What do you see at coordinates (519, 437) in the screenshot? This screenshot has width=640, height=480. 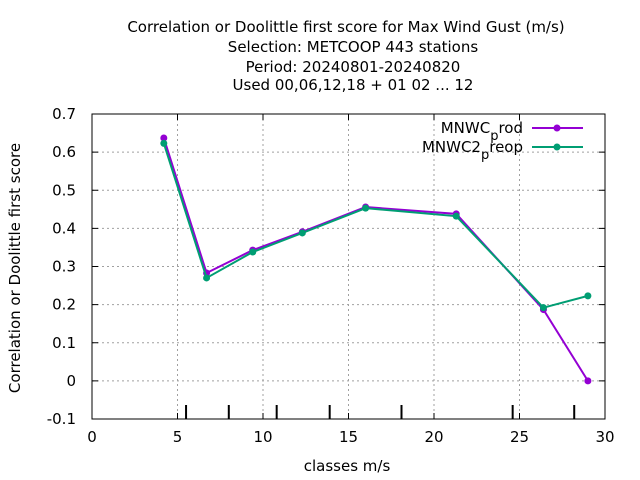 I see `x-tick-label: 25` at bounding box center [519, 437].